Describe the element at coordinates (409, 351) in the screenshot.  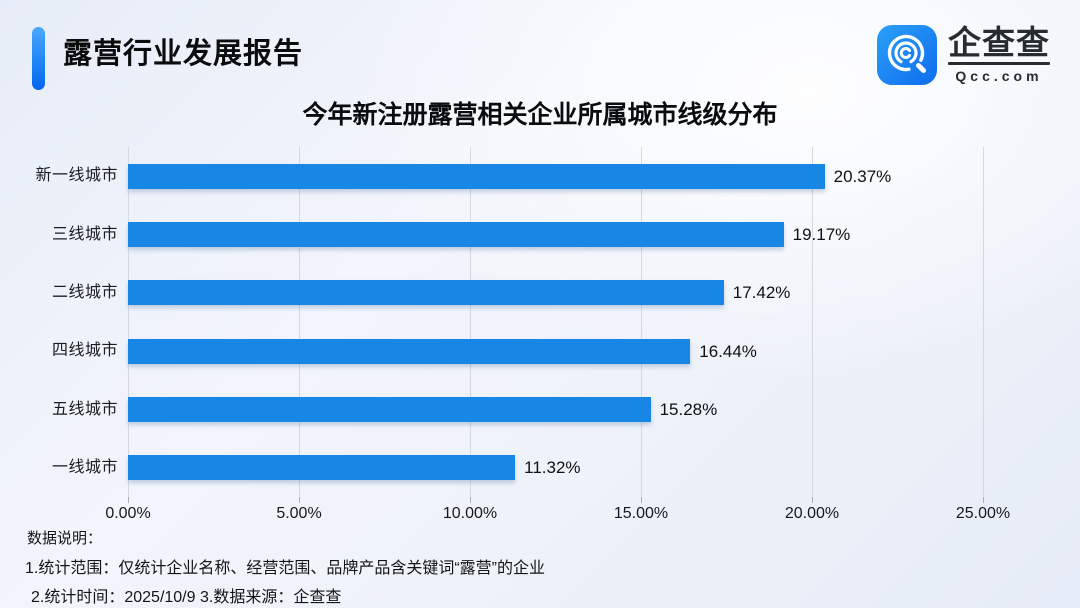
I see `bar-四线城市` at that location.